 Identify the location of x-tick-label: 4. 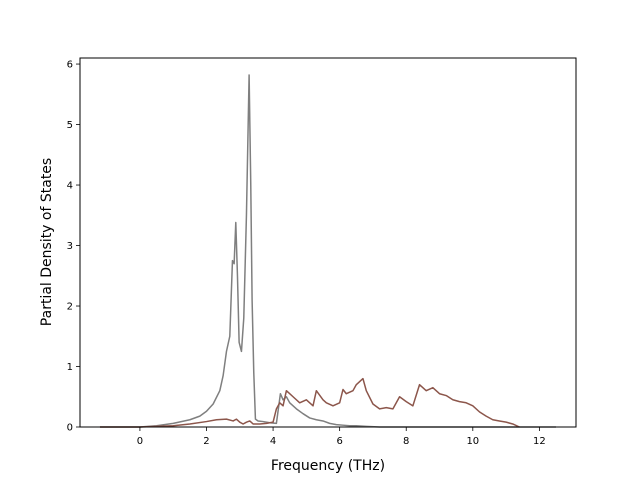
(273, 441).